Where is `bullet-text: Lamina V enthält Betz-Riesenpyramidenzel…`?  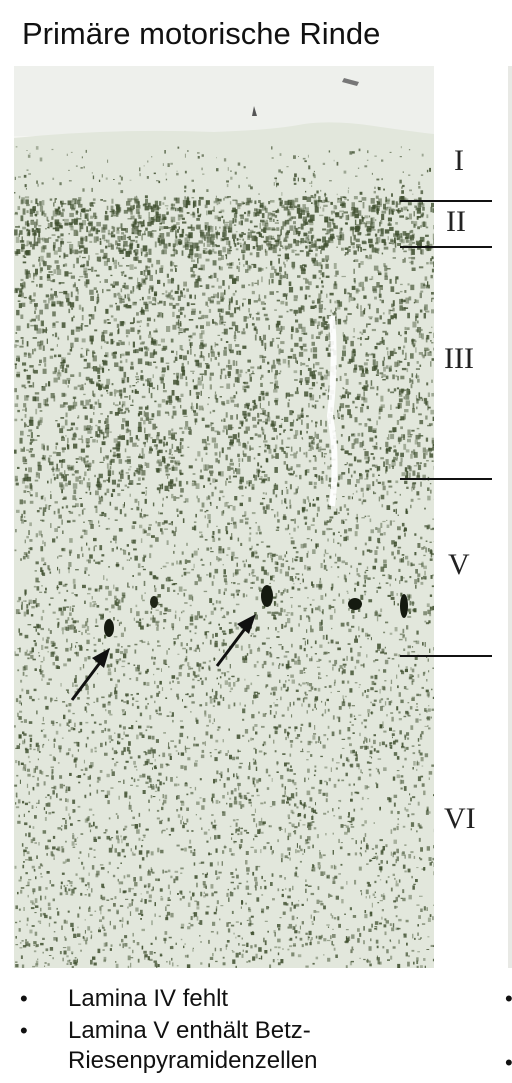
bullet-text: Lamina V enthält Betz-Riesenpyramidenzel… is located at coordinates (223, 1046).